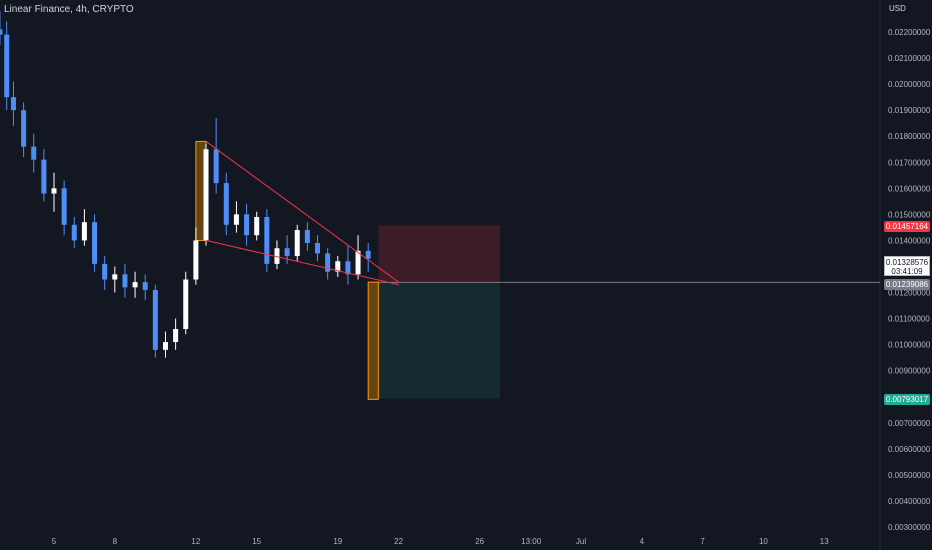  What do you see at coordinates (909, 371) in the screenshot?
I see `price-tick-label: 0.00900000` at bounding box center [909, 371].